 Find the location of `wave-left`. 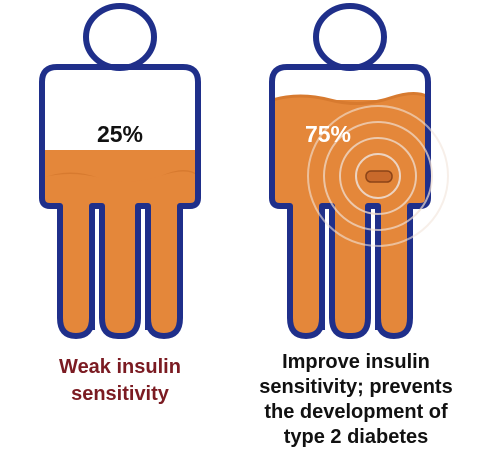

wave-left is located at coordinates (120, 180).